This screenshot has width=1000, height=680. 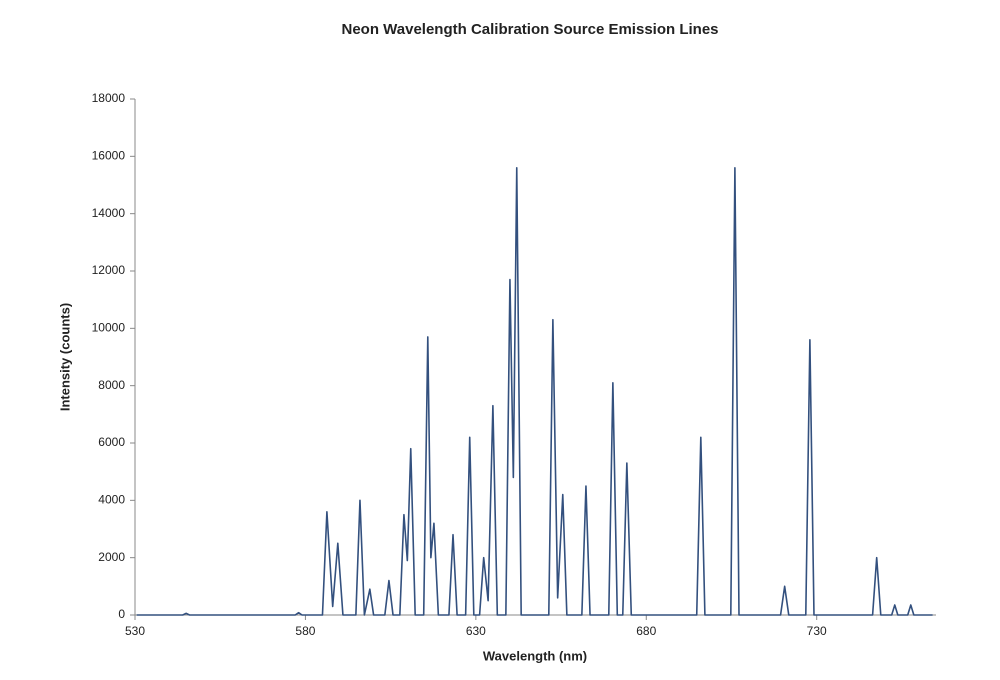 I want to click on x-tick-label: 630, so click(x=476, y=631).